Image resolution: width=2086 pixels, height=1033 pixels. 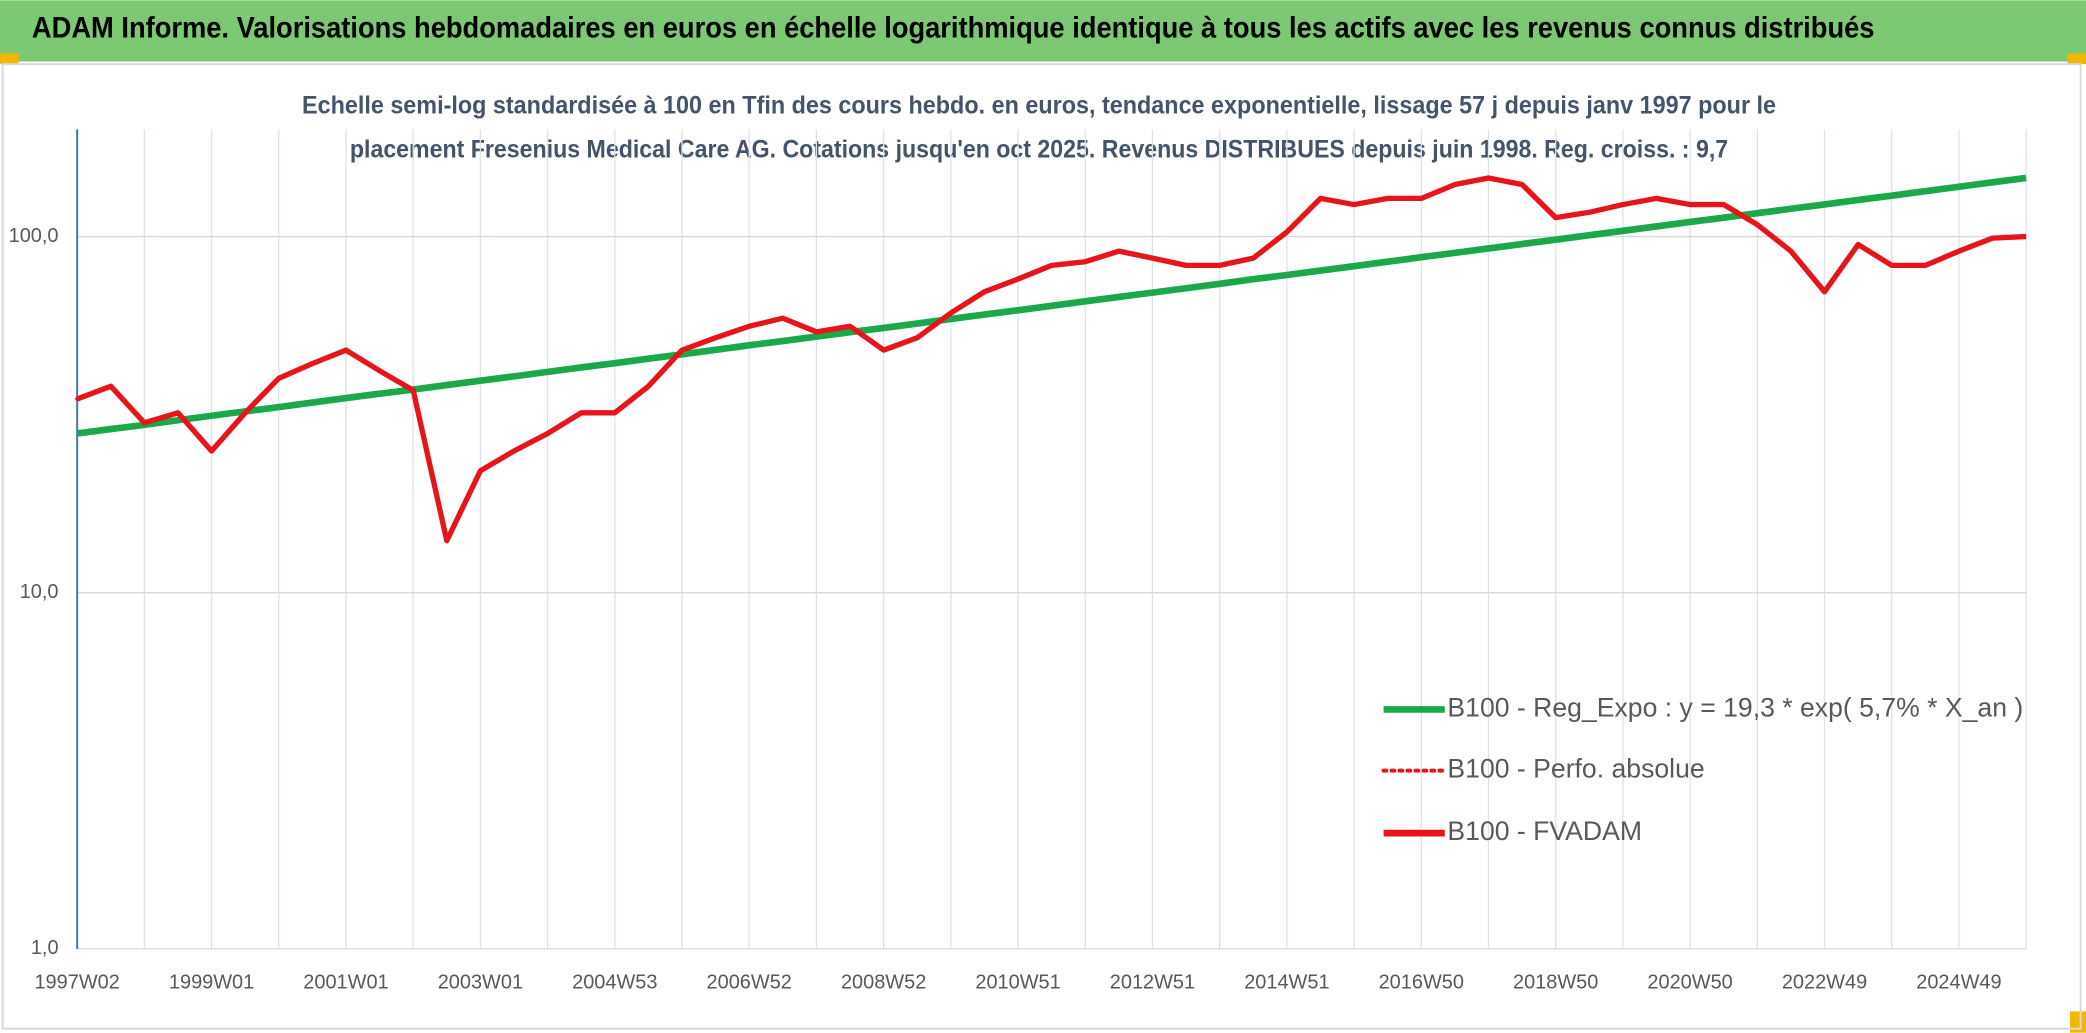 I want to click on x-tick-label: 2022W49, so click(x=1824, y=983).